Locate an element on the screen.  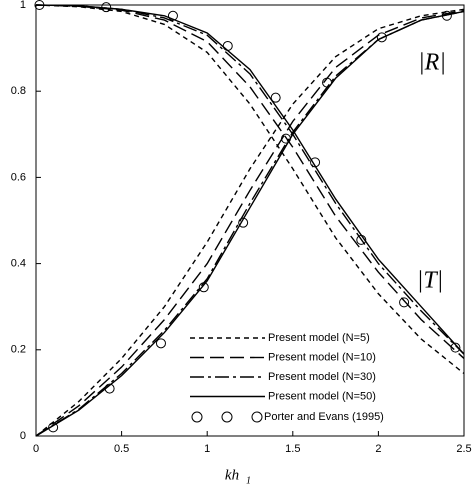
legend-label: Porter and Evans (1995) is located at coordinates (324, 417).